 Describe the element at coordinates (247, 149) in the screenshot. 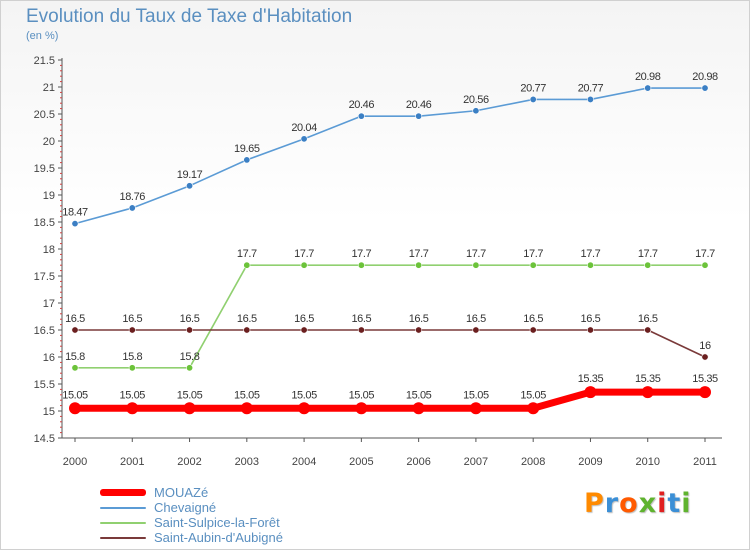

I see `data-label: 19.65` at that location.